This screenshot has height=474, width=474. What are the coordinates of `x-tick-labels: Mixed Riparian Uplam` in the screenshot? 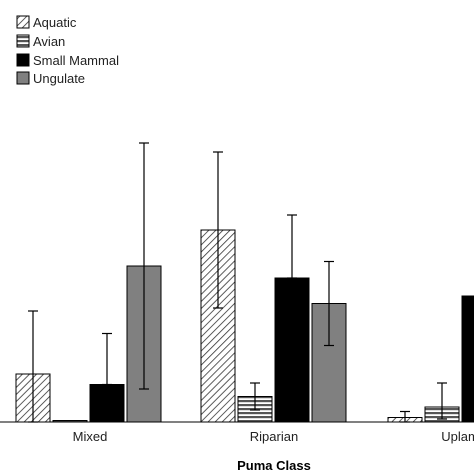 It's located at (273, 436).